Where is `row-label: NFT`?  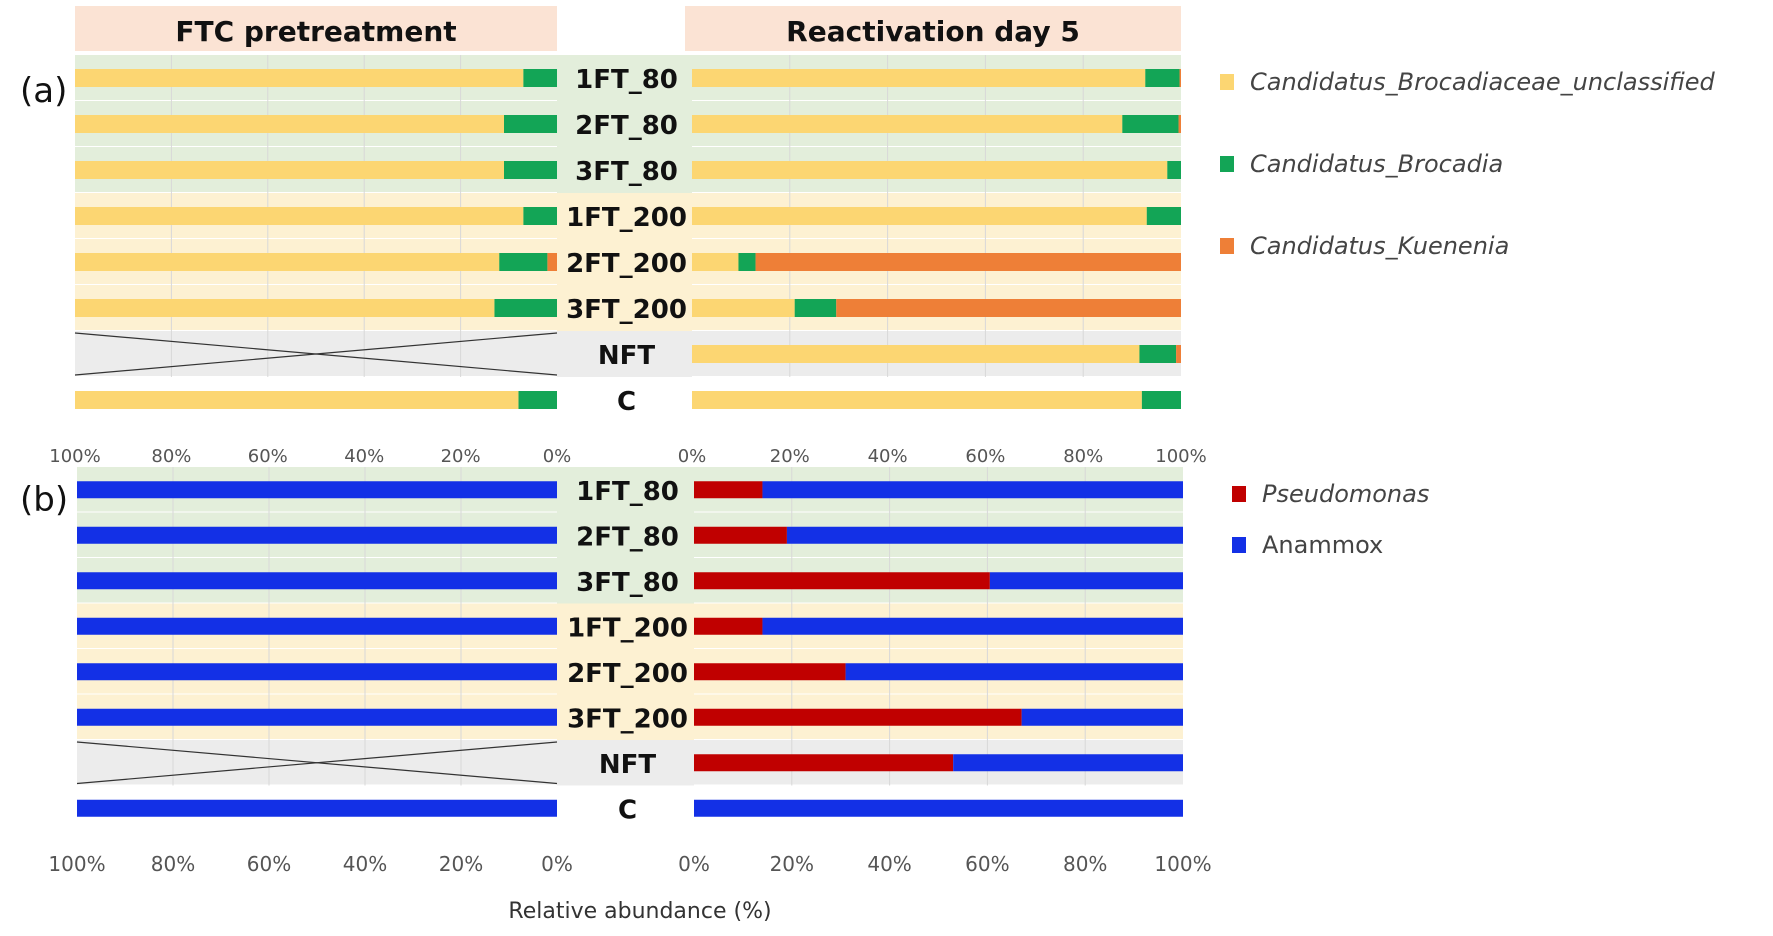
row-label: NFT is located at coordinates (628, 765).